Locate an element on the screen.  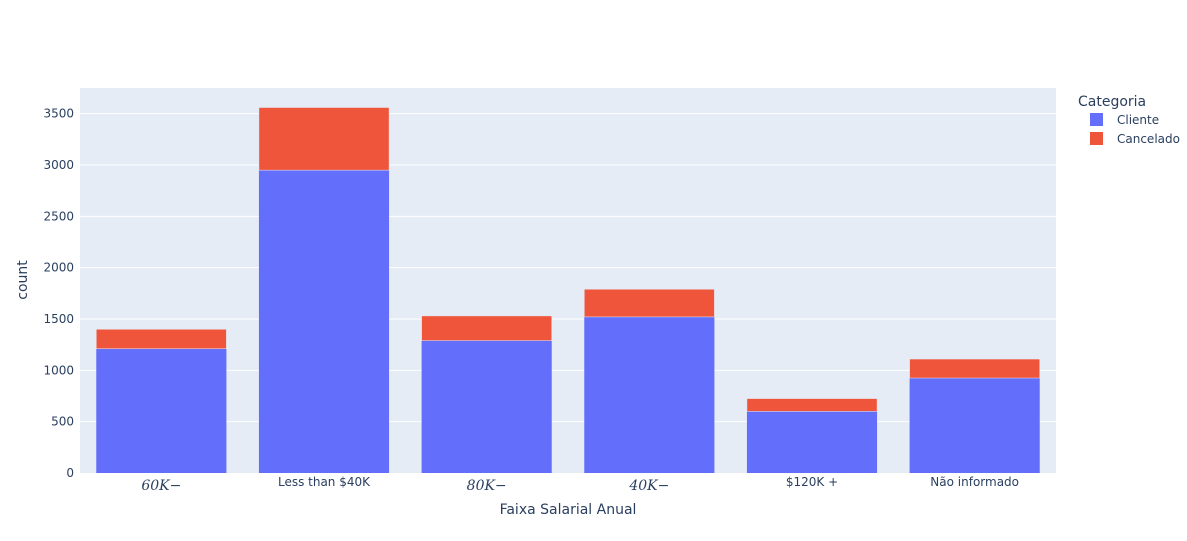
x-axis-title: Faixa Salarial Anual is located at coordinates (568, 510).